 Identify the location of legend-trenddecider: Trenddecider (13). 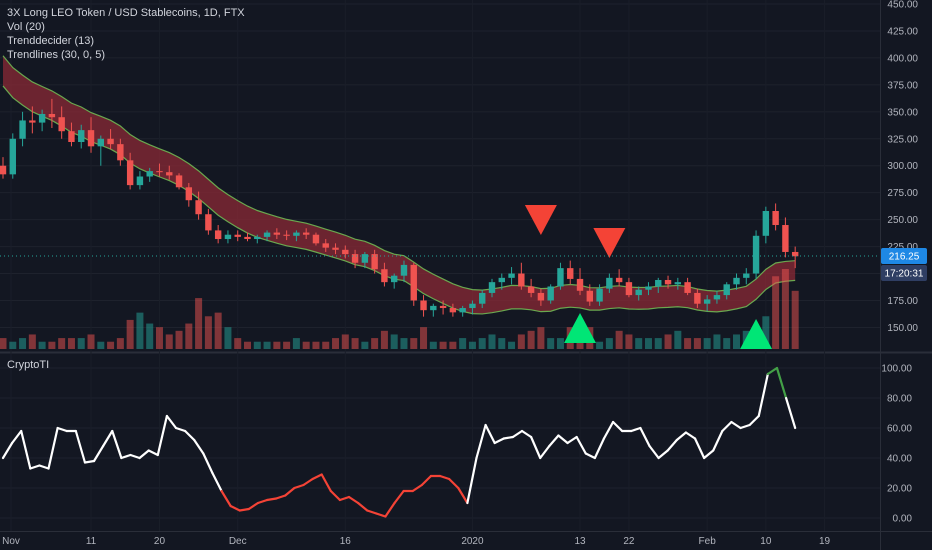
(51, 41).